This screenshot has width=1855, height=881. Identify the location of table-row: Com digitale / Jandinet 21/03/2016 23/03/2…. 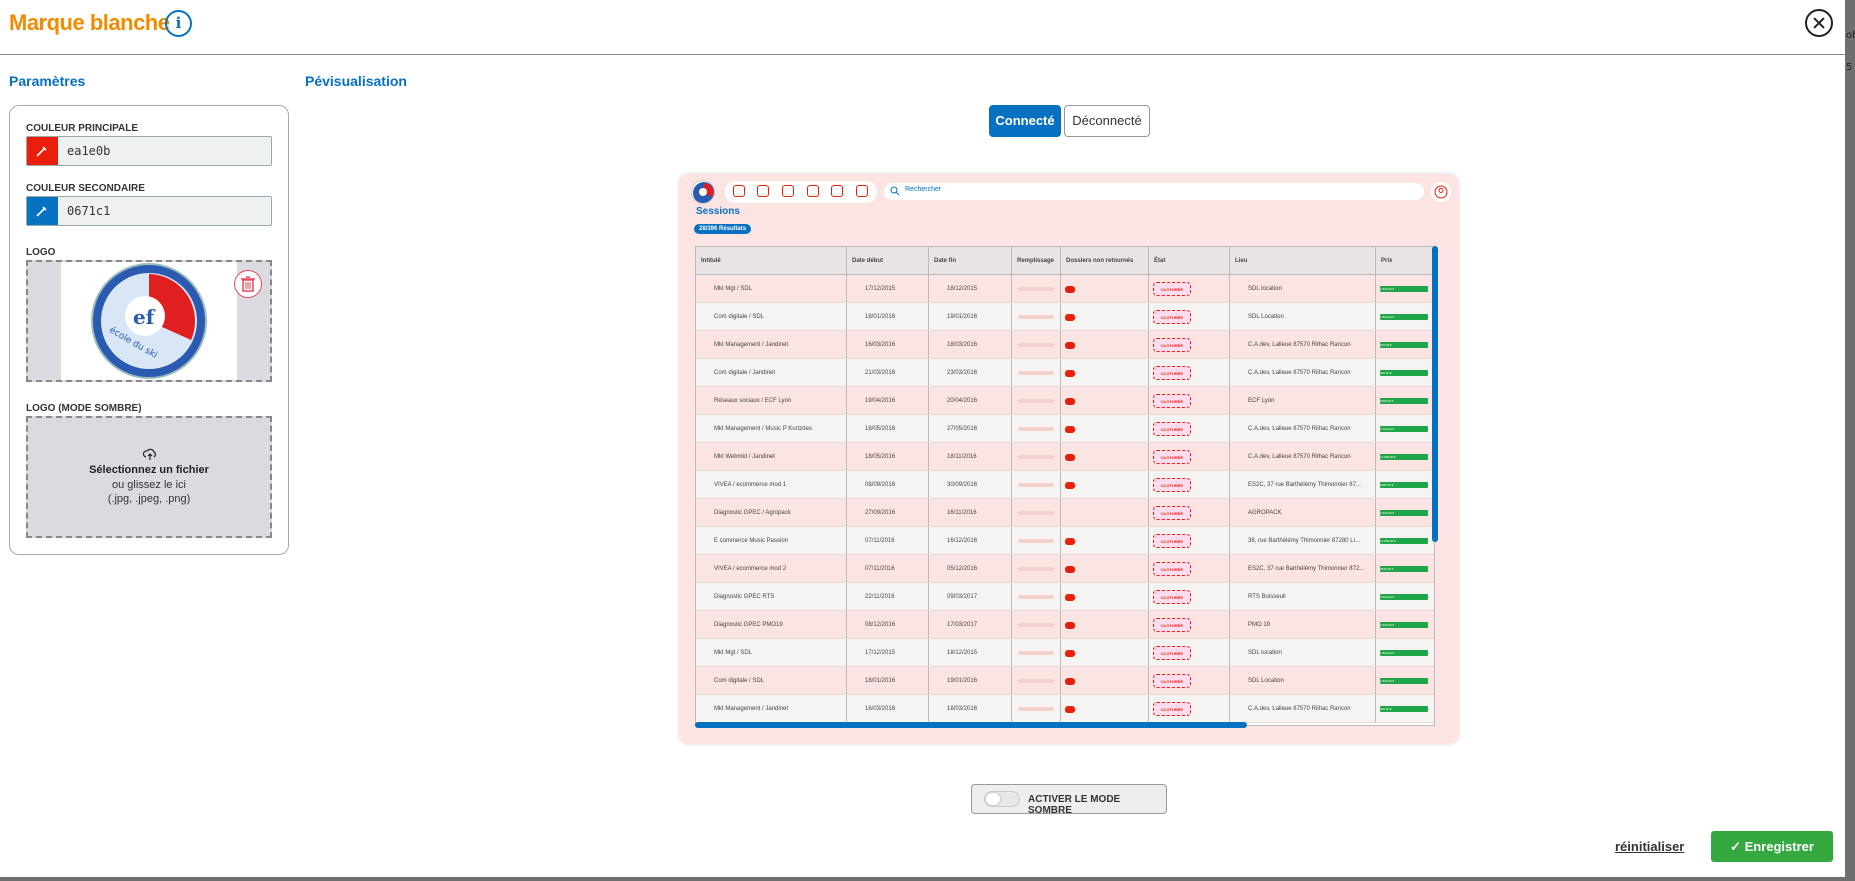
(1065, 373).